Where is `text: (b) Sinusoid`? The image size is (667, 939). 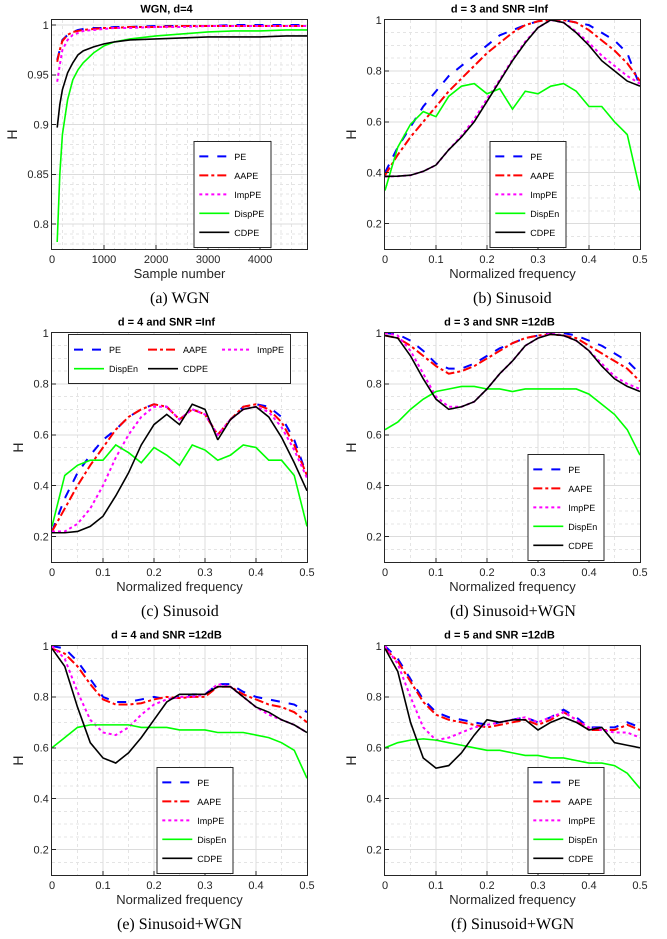
text: (b) Sinusoid is located at coordinates (512, 298).